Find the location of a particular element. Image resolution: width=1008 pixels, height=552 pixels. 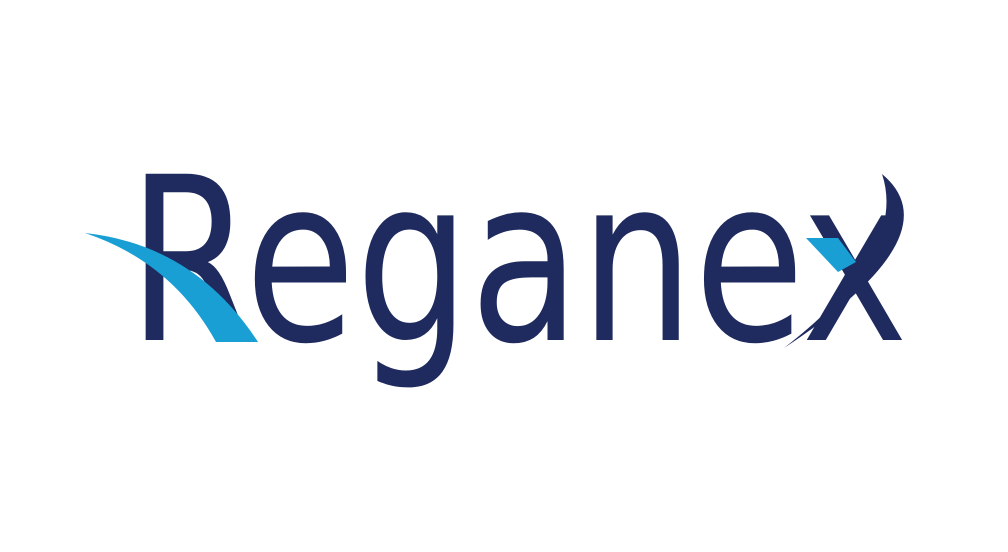

cyan-swoosh is located at coordinates (171, 287).